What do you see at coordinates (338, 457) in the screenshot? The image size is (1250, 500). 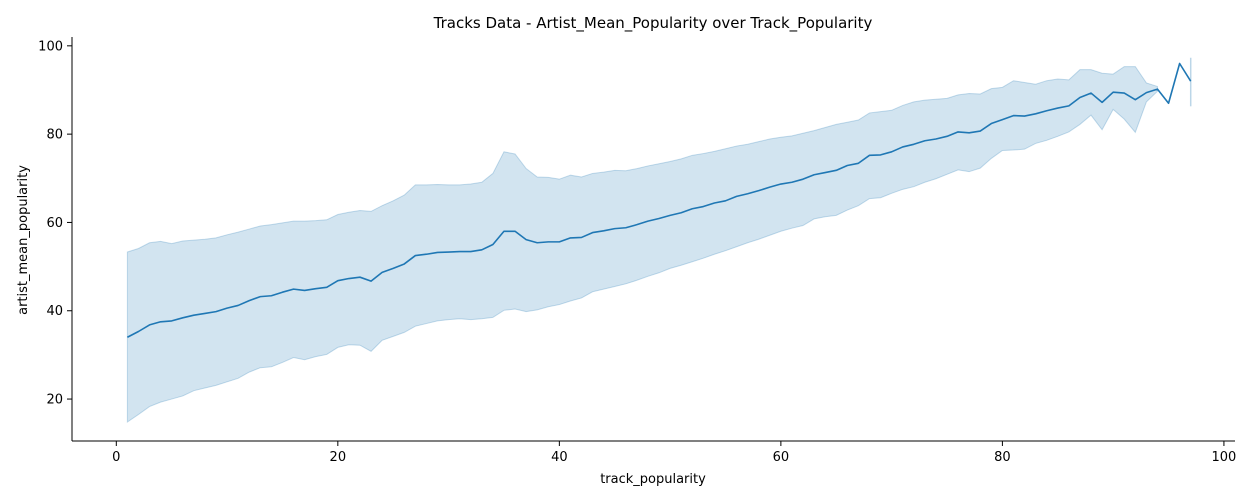 I see `x-tick-label: 20` at bounding box center [338, 457].